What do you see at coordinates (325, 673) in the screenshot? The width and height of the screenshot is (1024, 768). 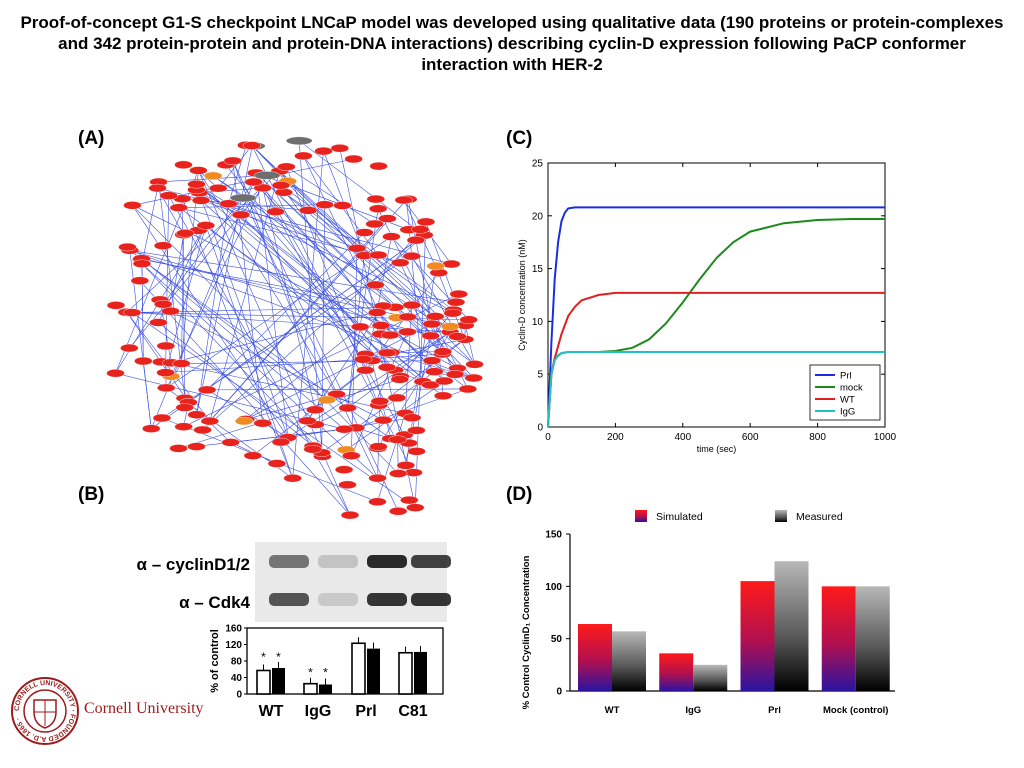 I see `significance-star: *` at bounding box center [325, 673].